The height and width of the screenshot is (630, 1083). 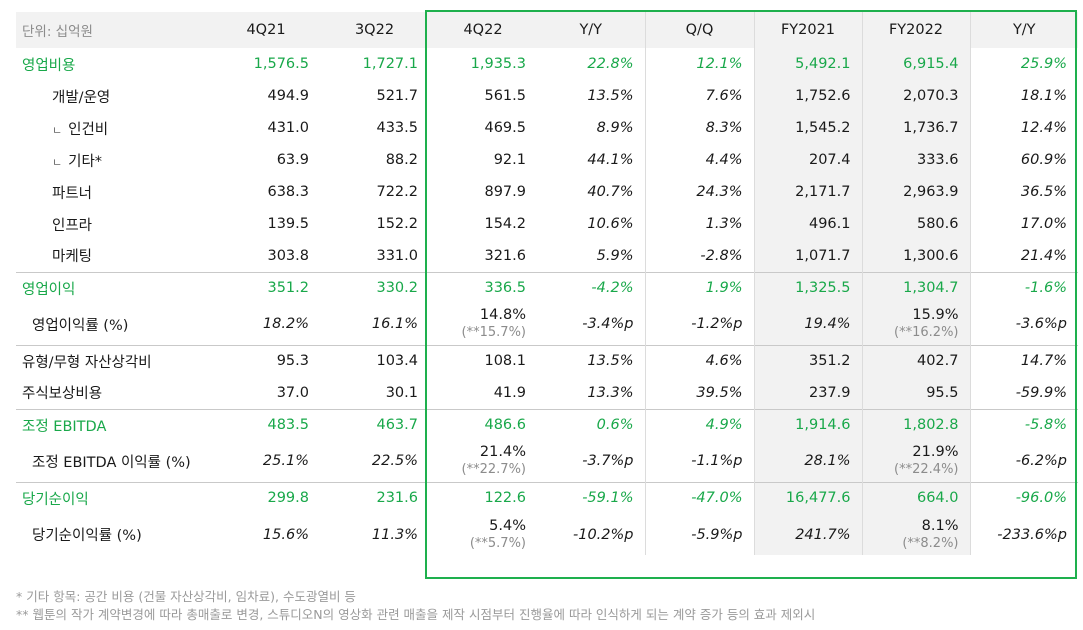 What do you see at coordinates (915, 360) in the screenshot?
I see `table-cell: 402.7` at bounding box center [915, 360].